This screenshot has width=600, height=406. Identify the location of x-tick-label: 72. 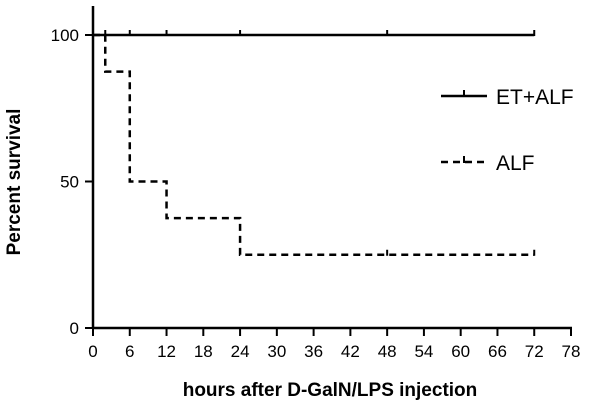
(534, 351).